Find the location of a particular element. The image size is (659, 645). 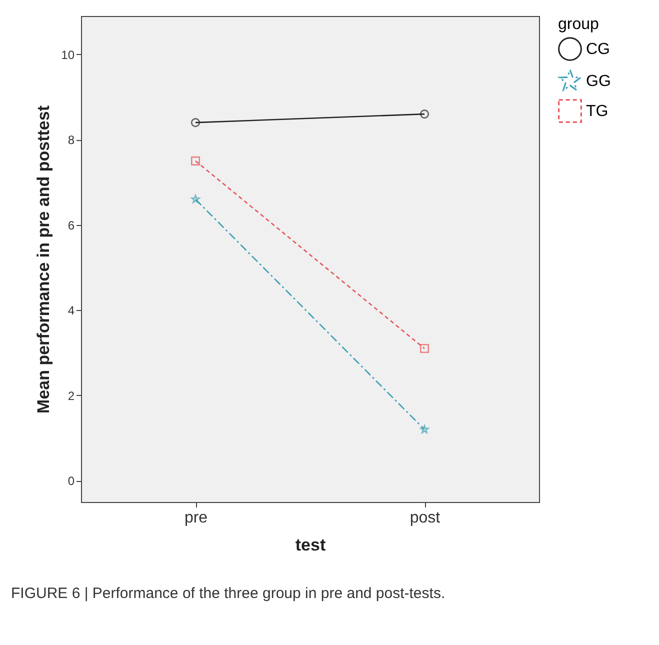

x-tick-label: pre is located at coordinates (196, 518).